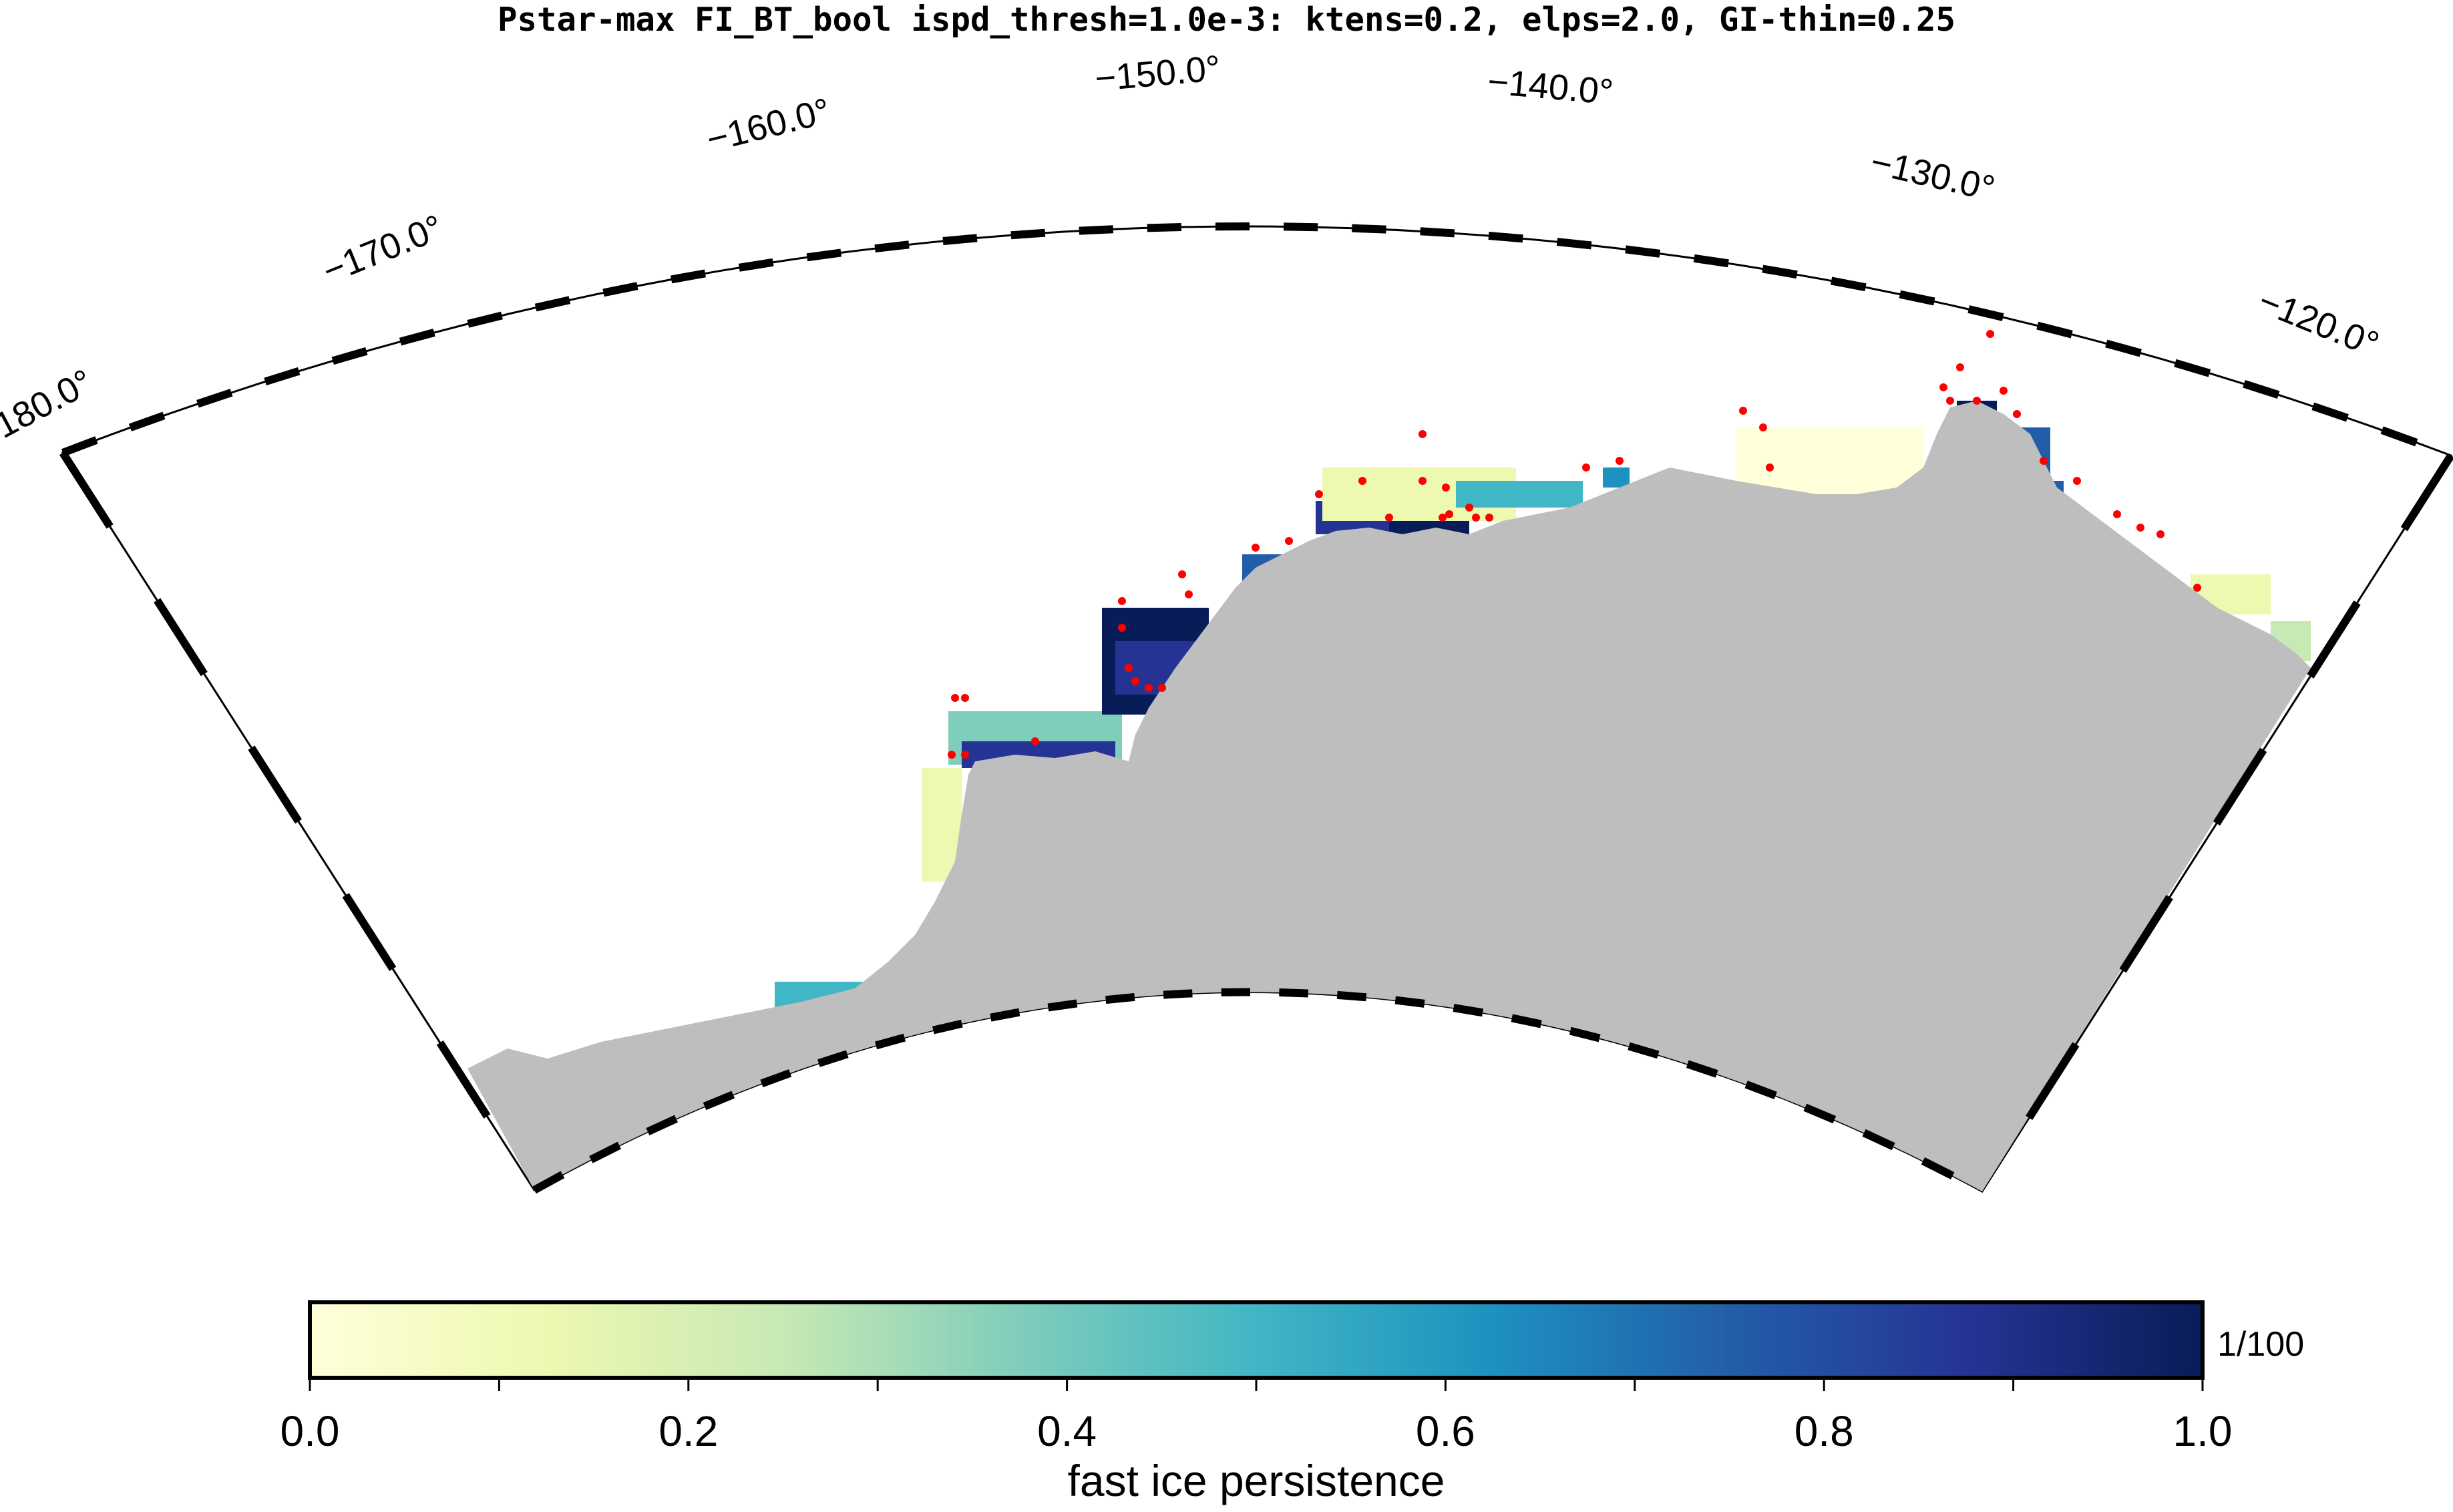 The image size is (2453, 1512). Describe the element at coordinates (1933, 175) in the screenshot. I see `longitude-label: −130.0°` at that location.